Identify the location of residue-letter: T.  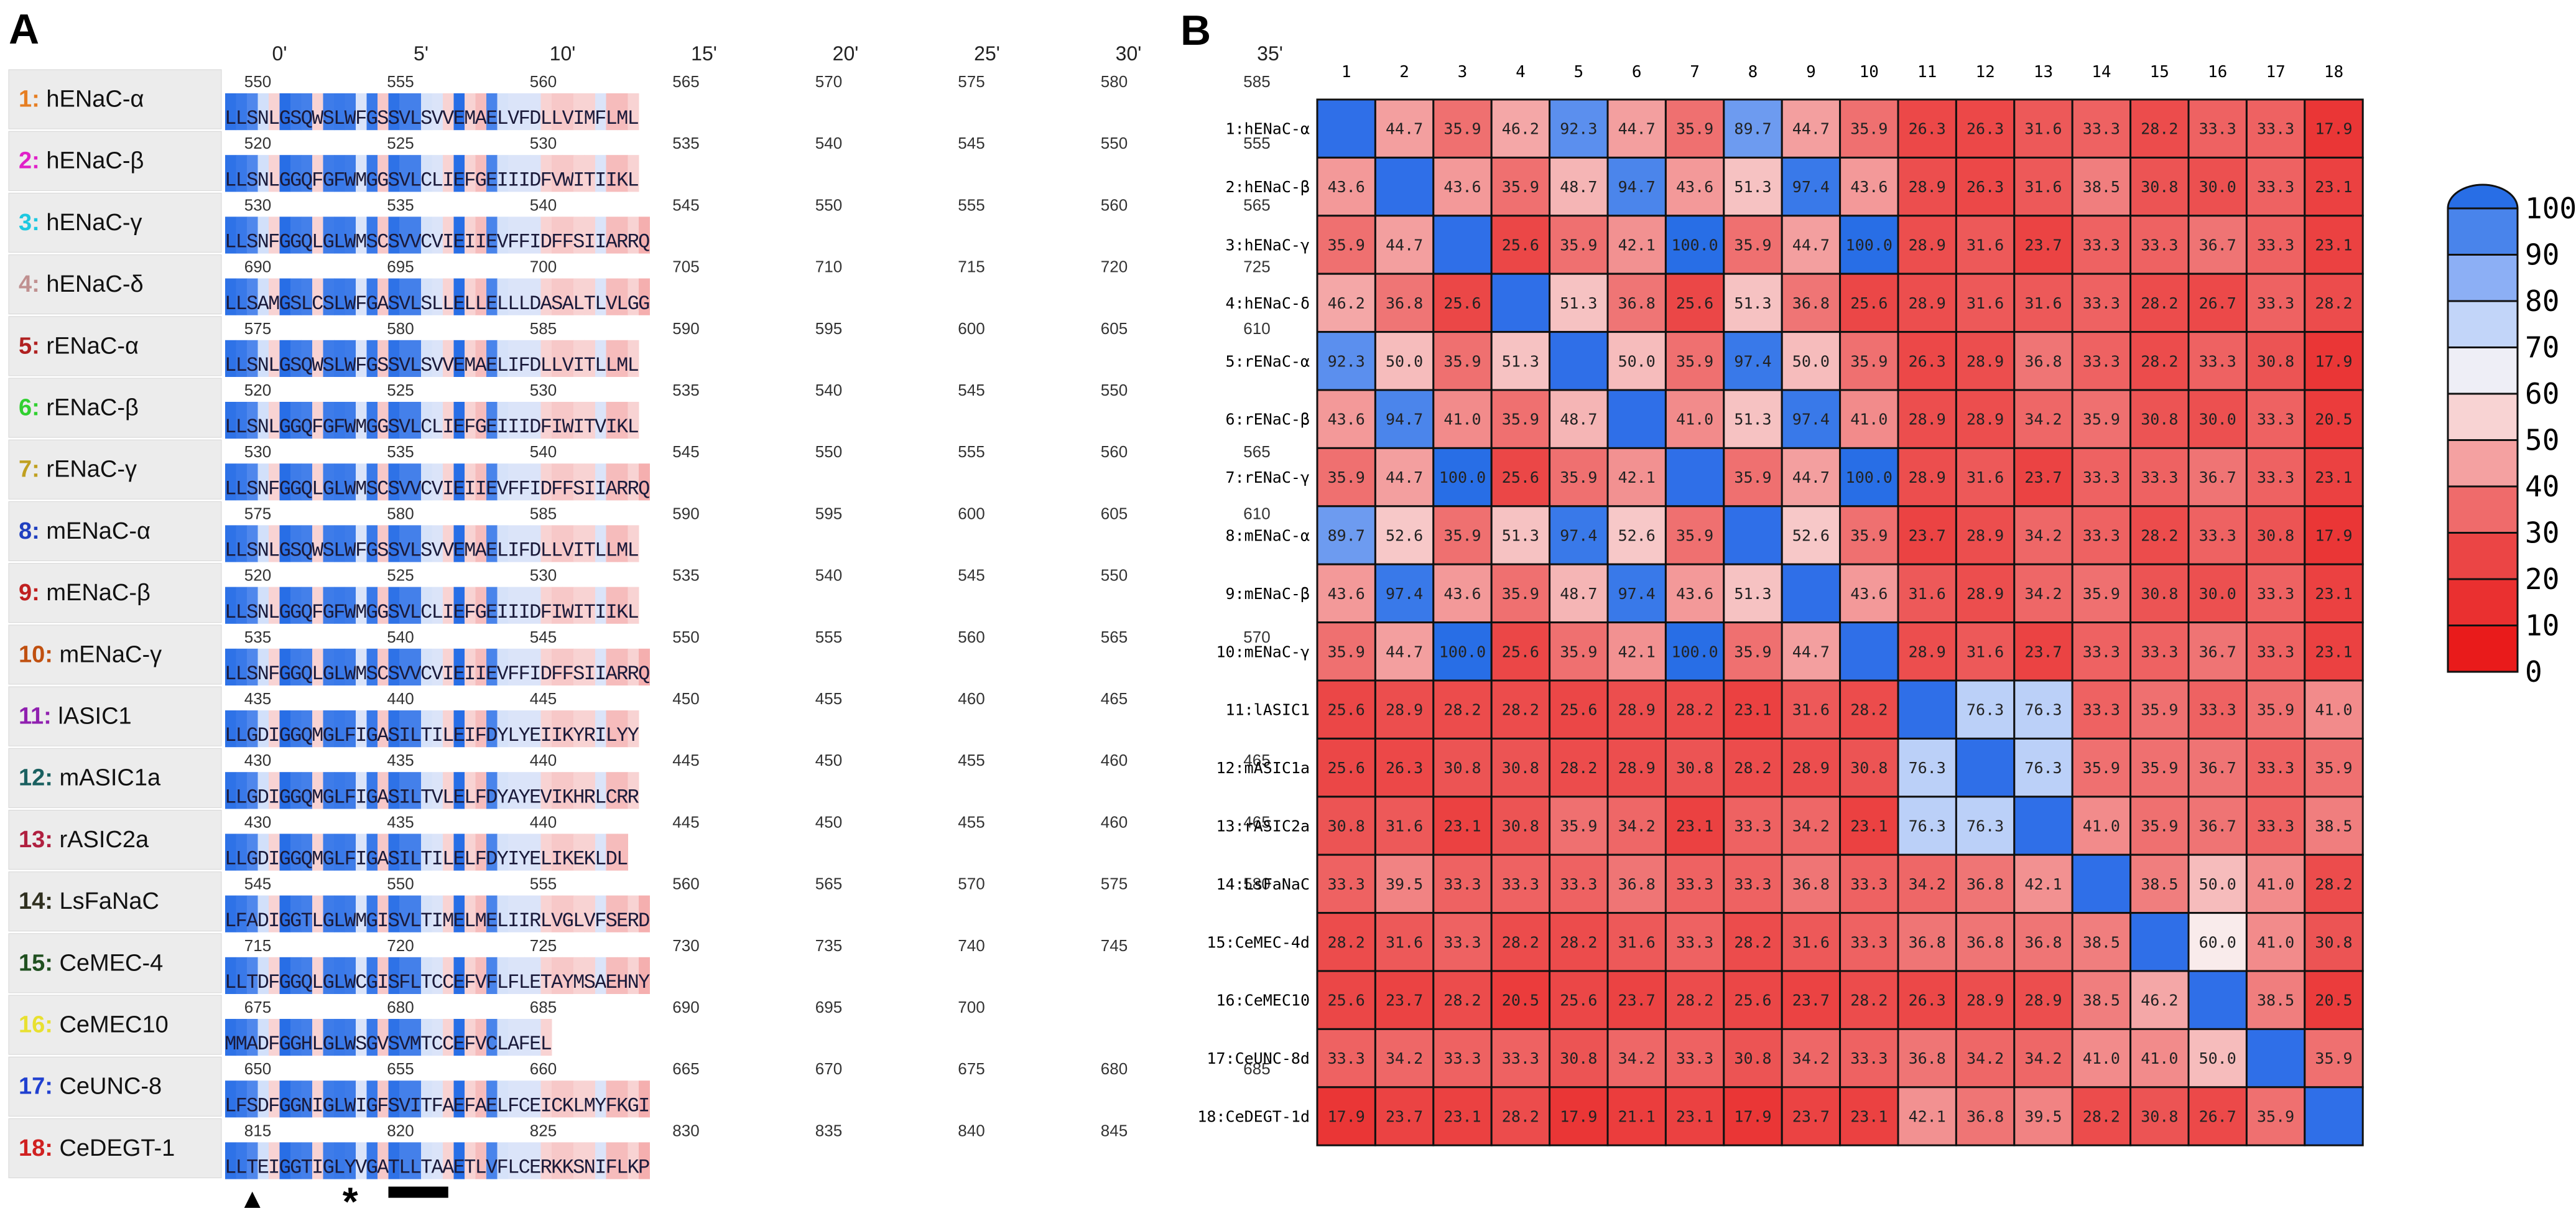
(426, 798).